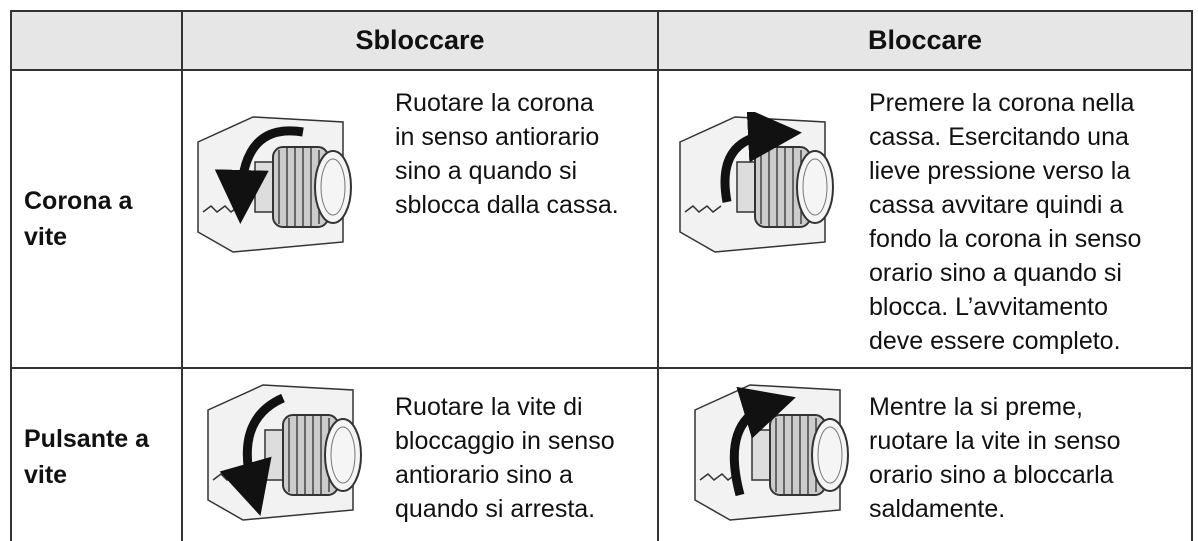  I want to click on text-line: sblocca dalla cassa., so click(507, 205).